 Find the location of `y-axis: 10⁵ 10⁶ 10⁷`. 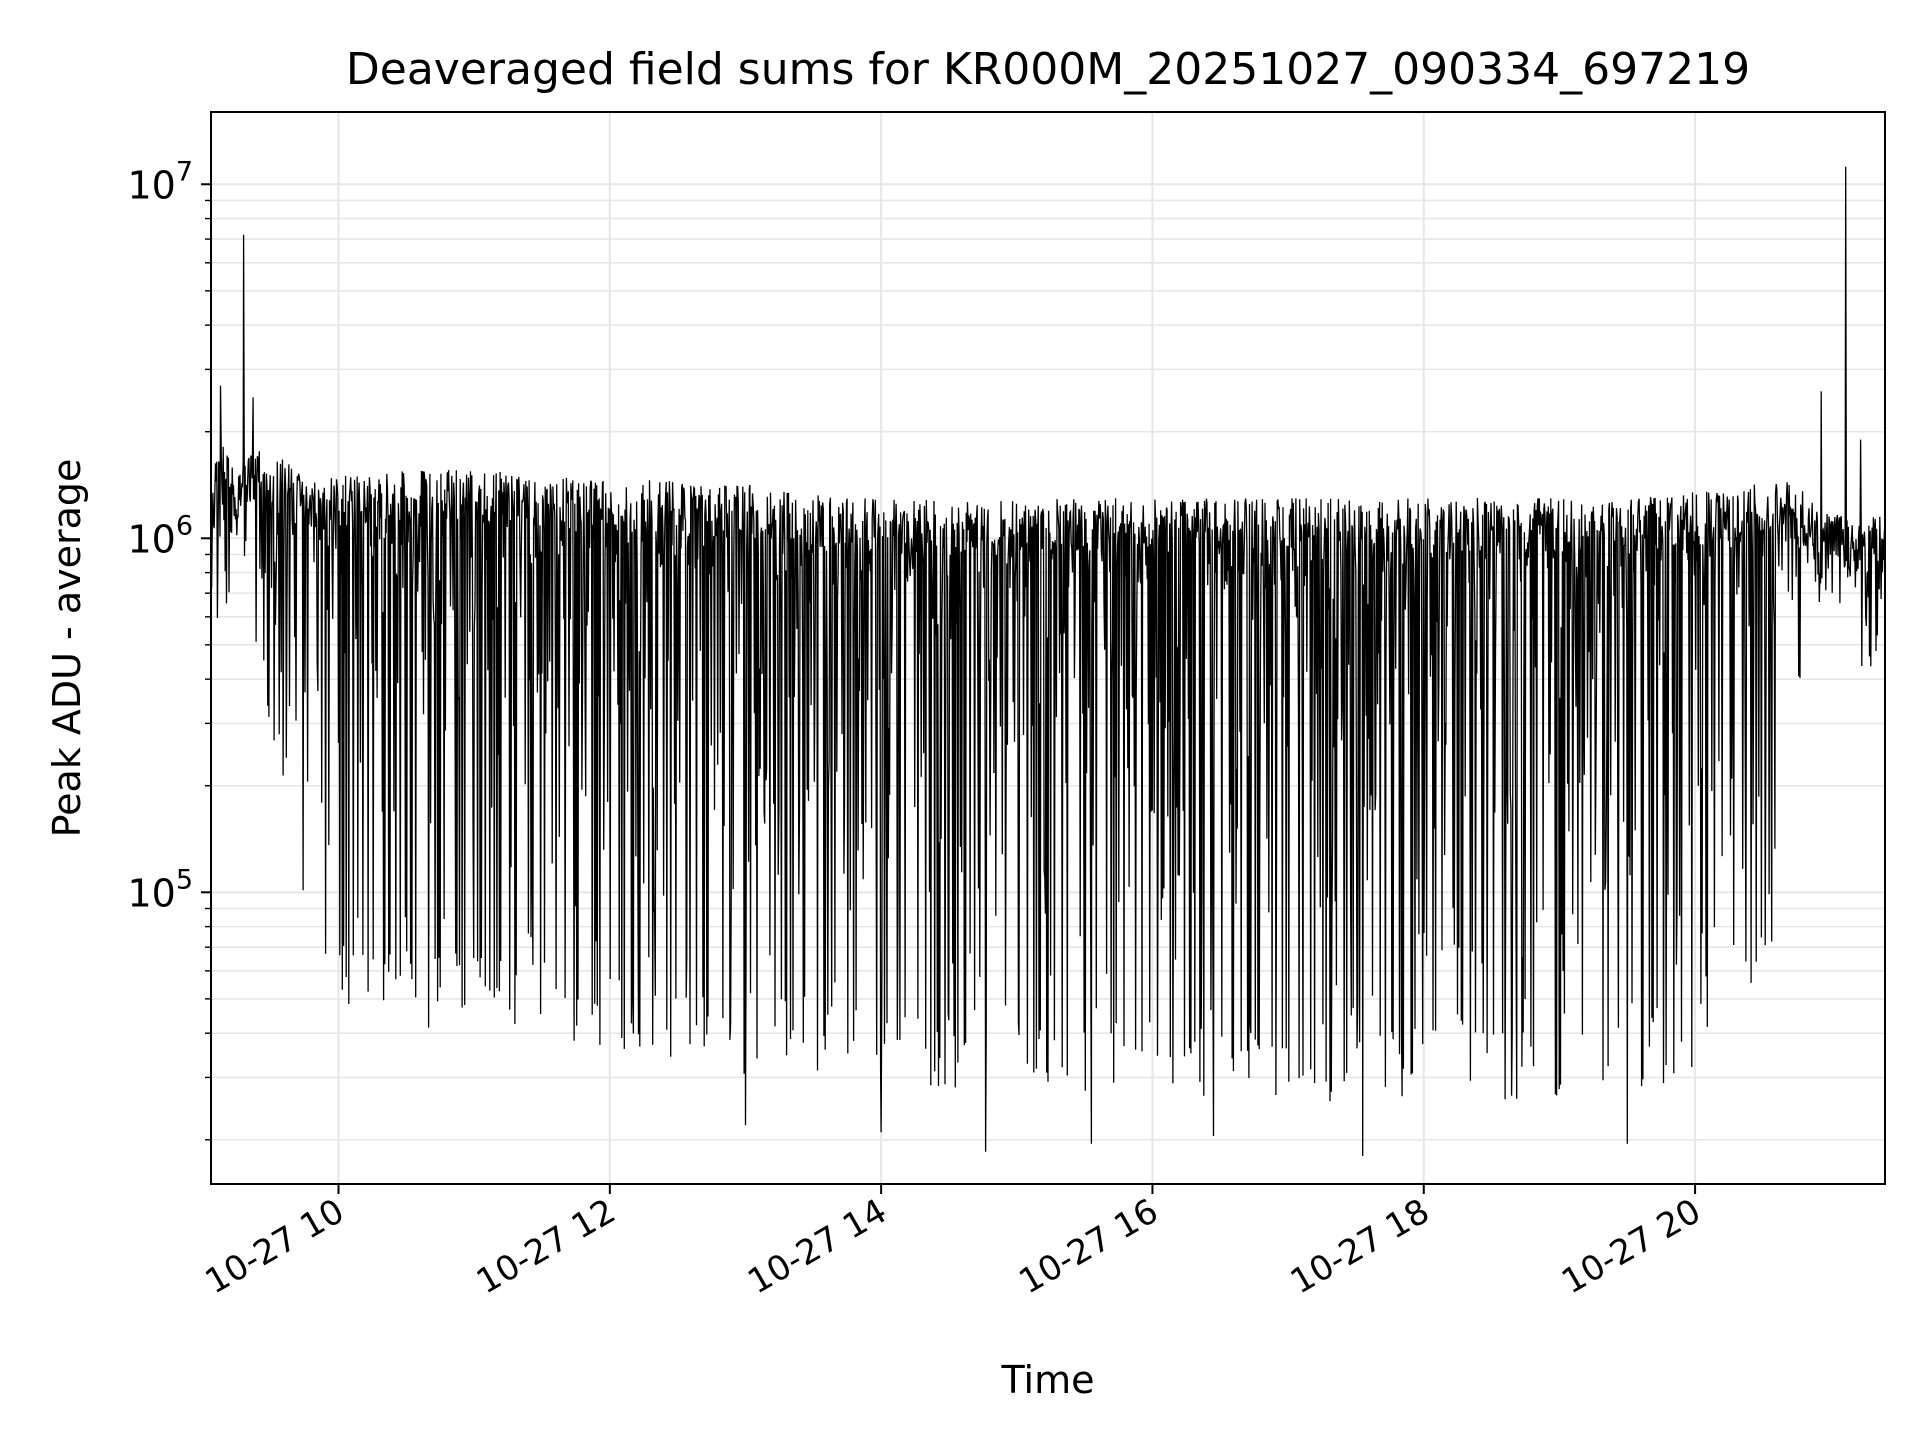

y-axis: 10⁵ 10⁶ 10⁷ is located at coordinates (169, 648).